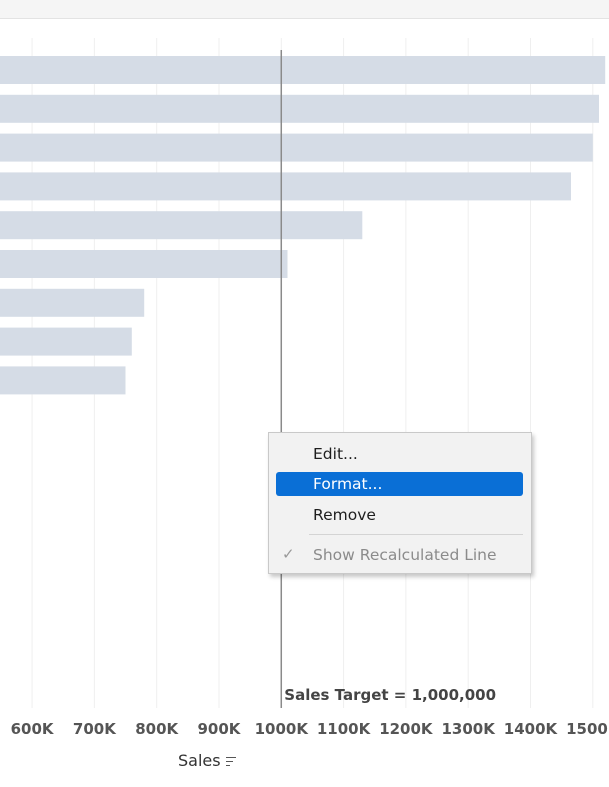 The height and width of the screenshot is (787, 609). What do you see at coordinates (95, 729) in the screenshot?
I see `x-tick-label: 700K` at bounding box center [95, 729].